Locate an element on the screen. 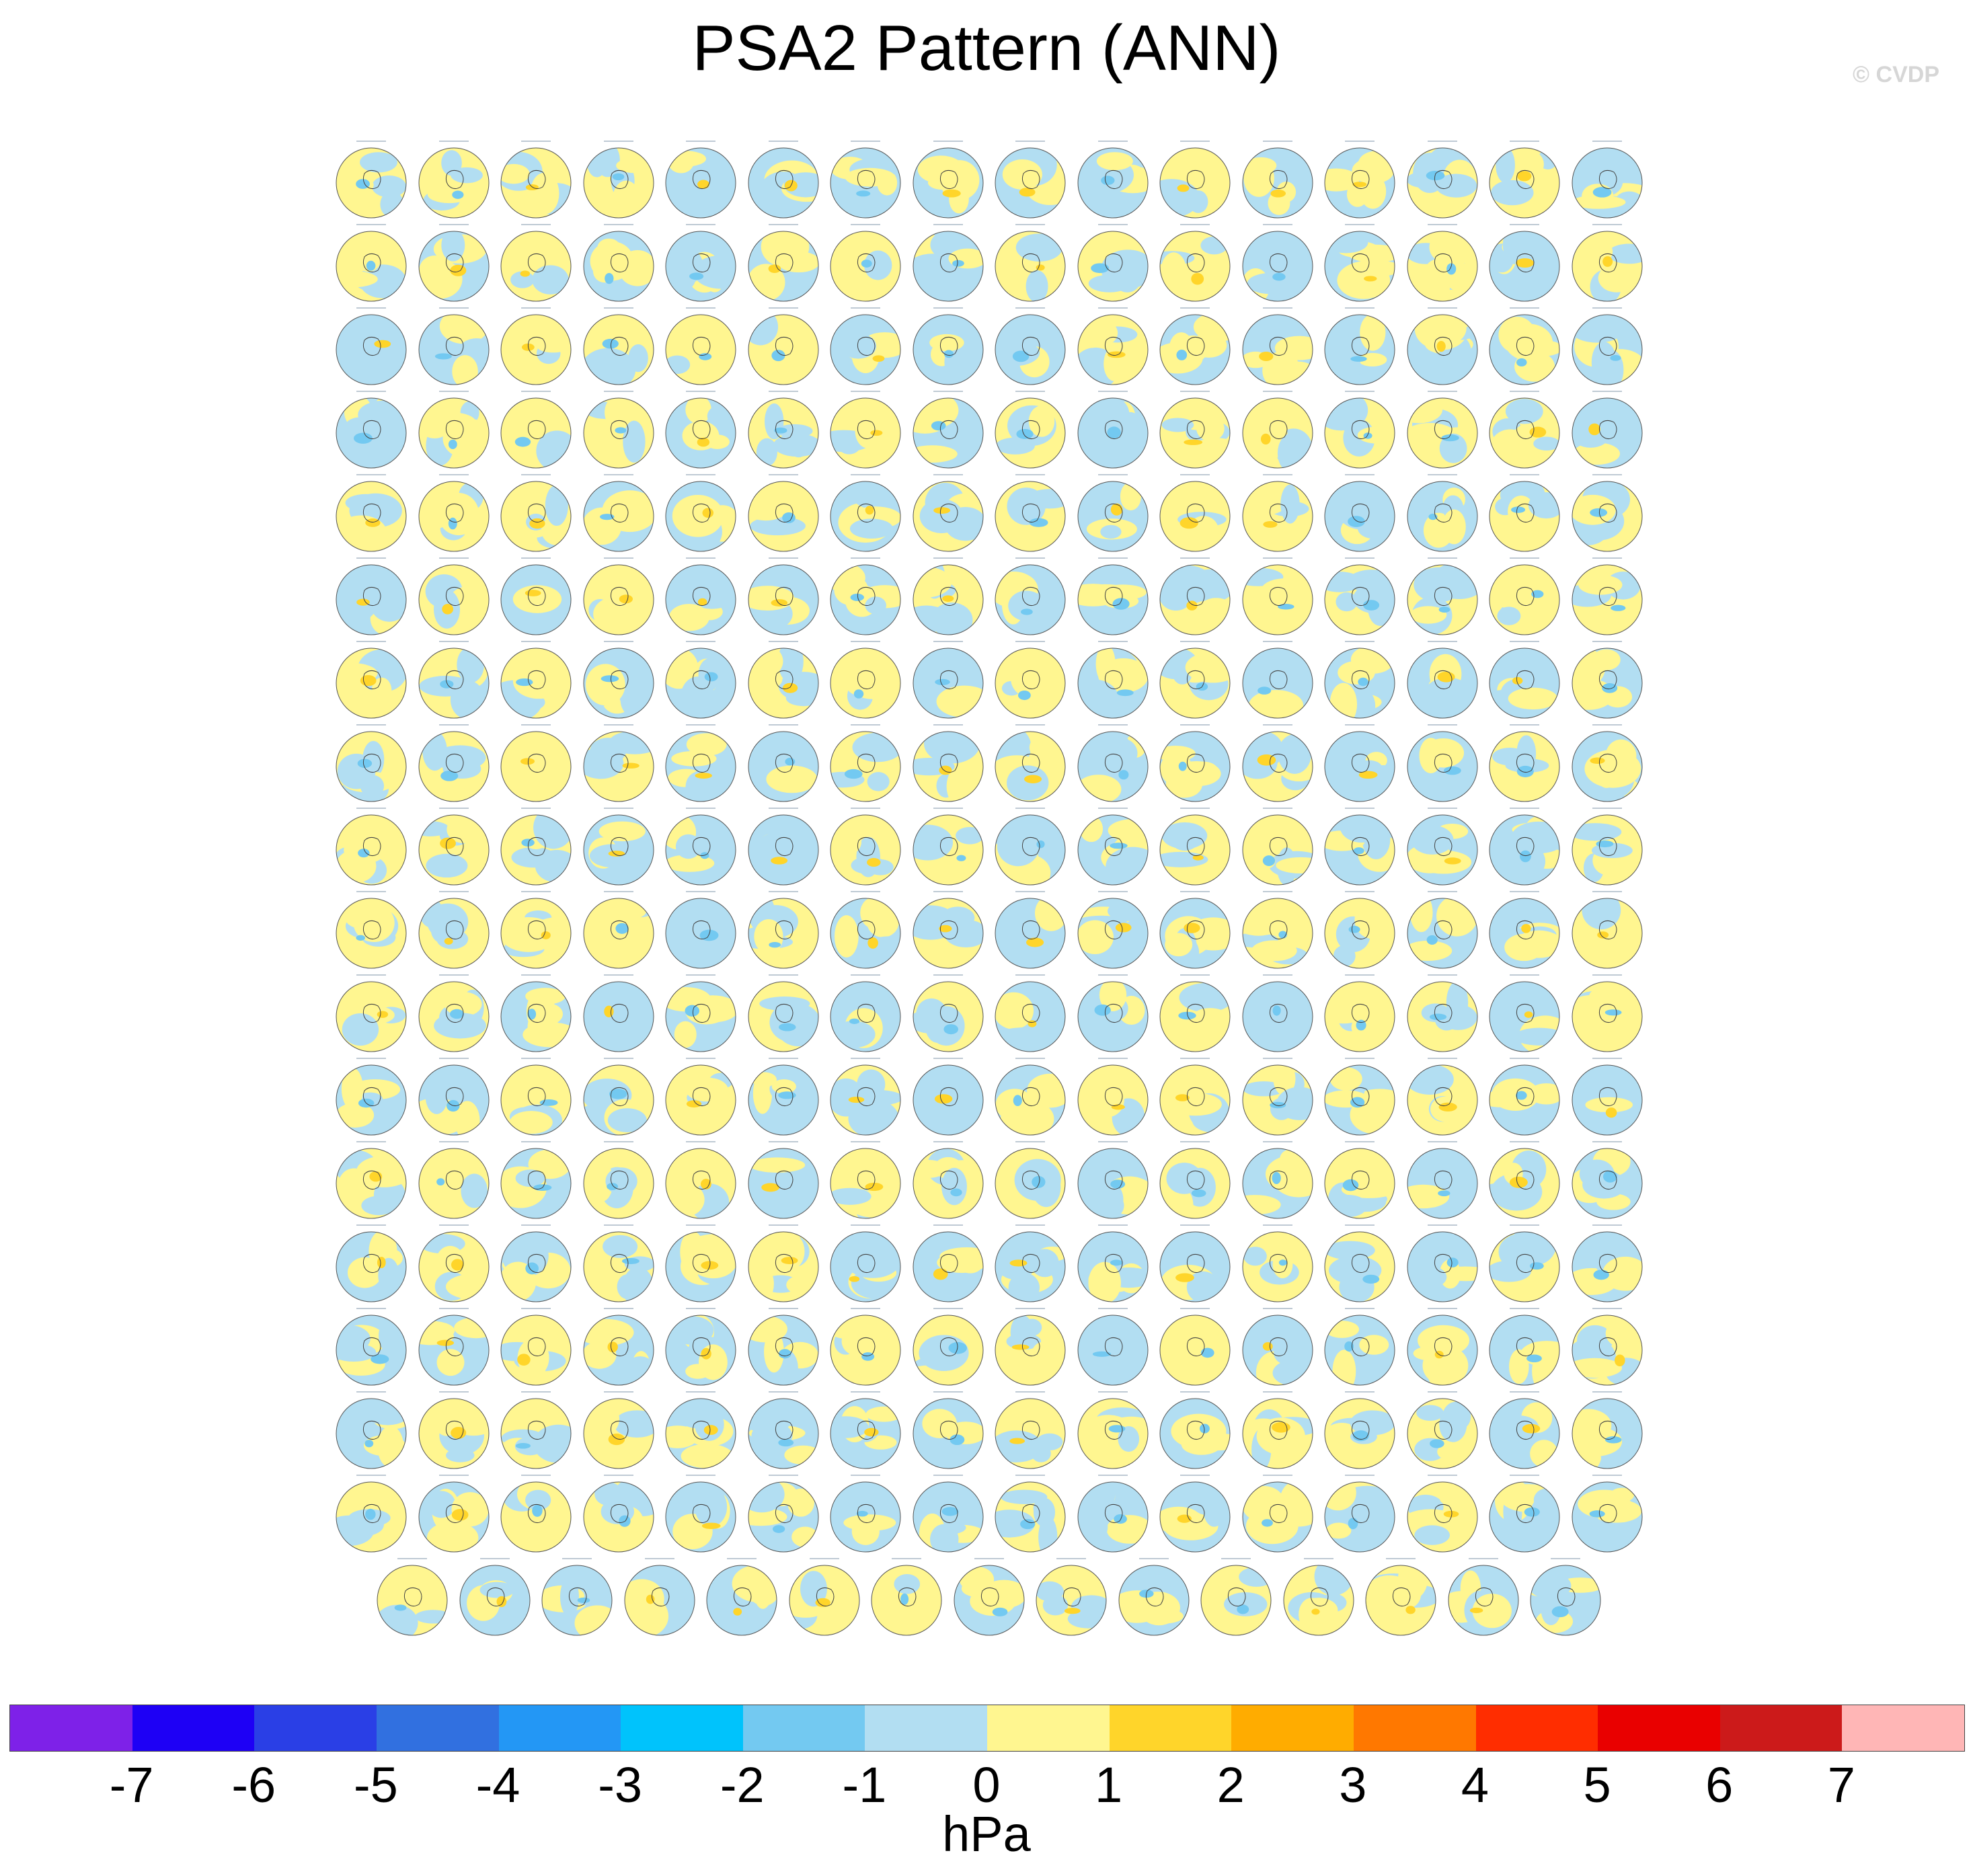 This screenshot has height=1876, width=1973. colorbar-tick-label: -1 is located at coordinates (865, 1785).